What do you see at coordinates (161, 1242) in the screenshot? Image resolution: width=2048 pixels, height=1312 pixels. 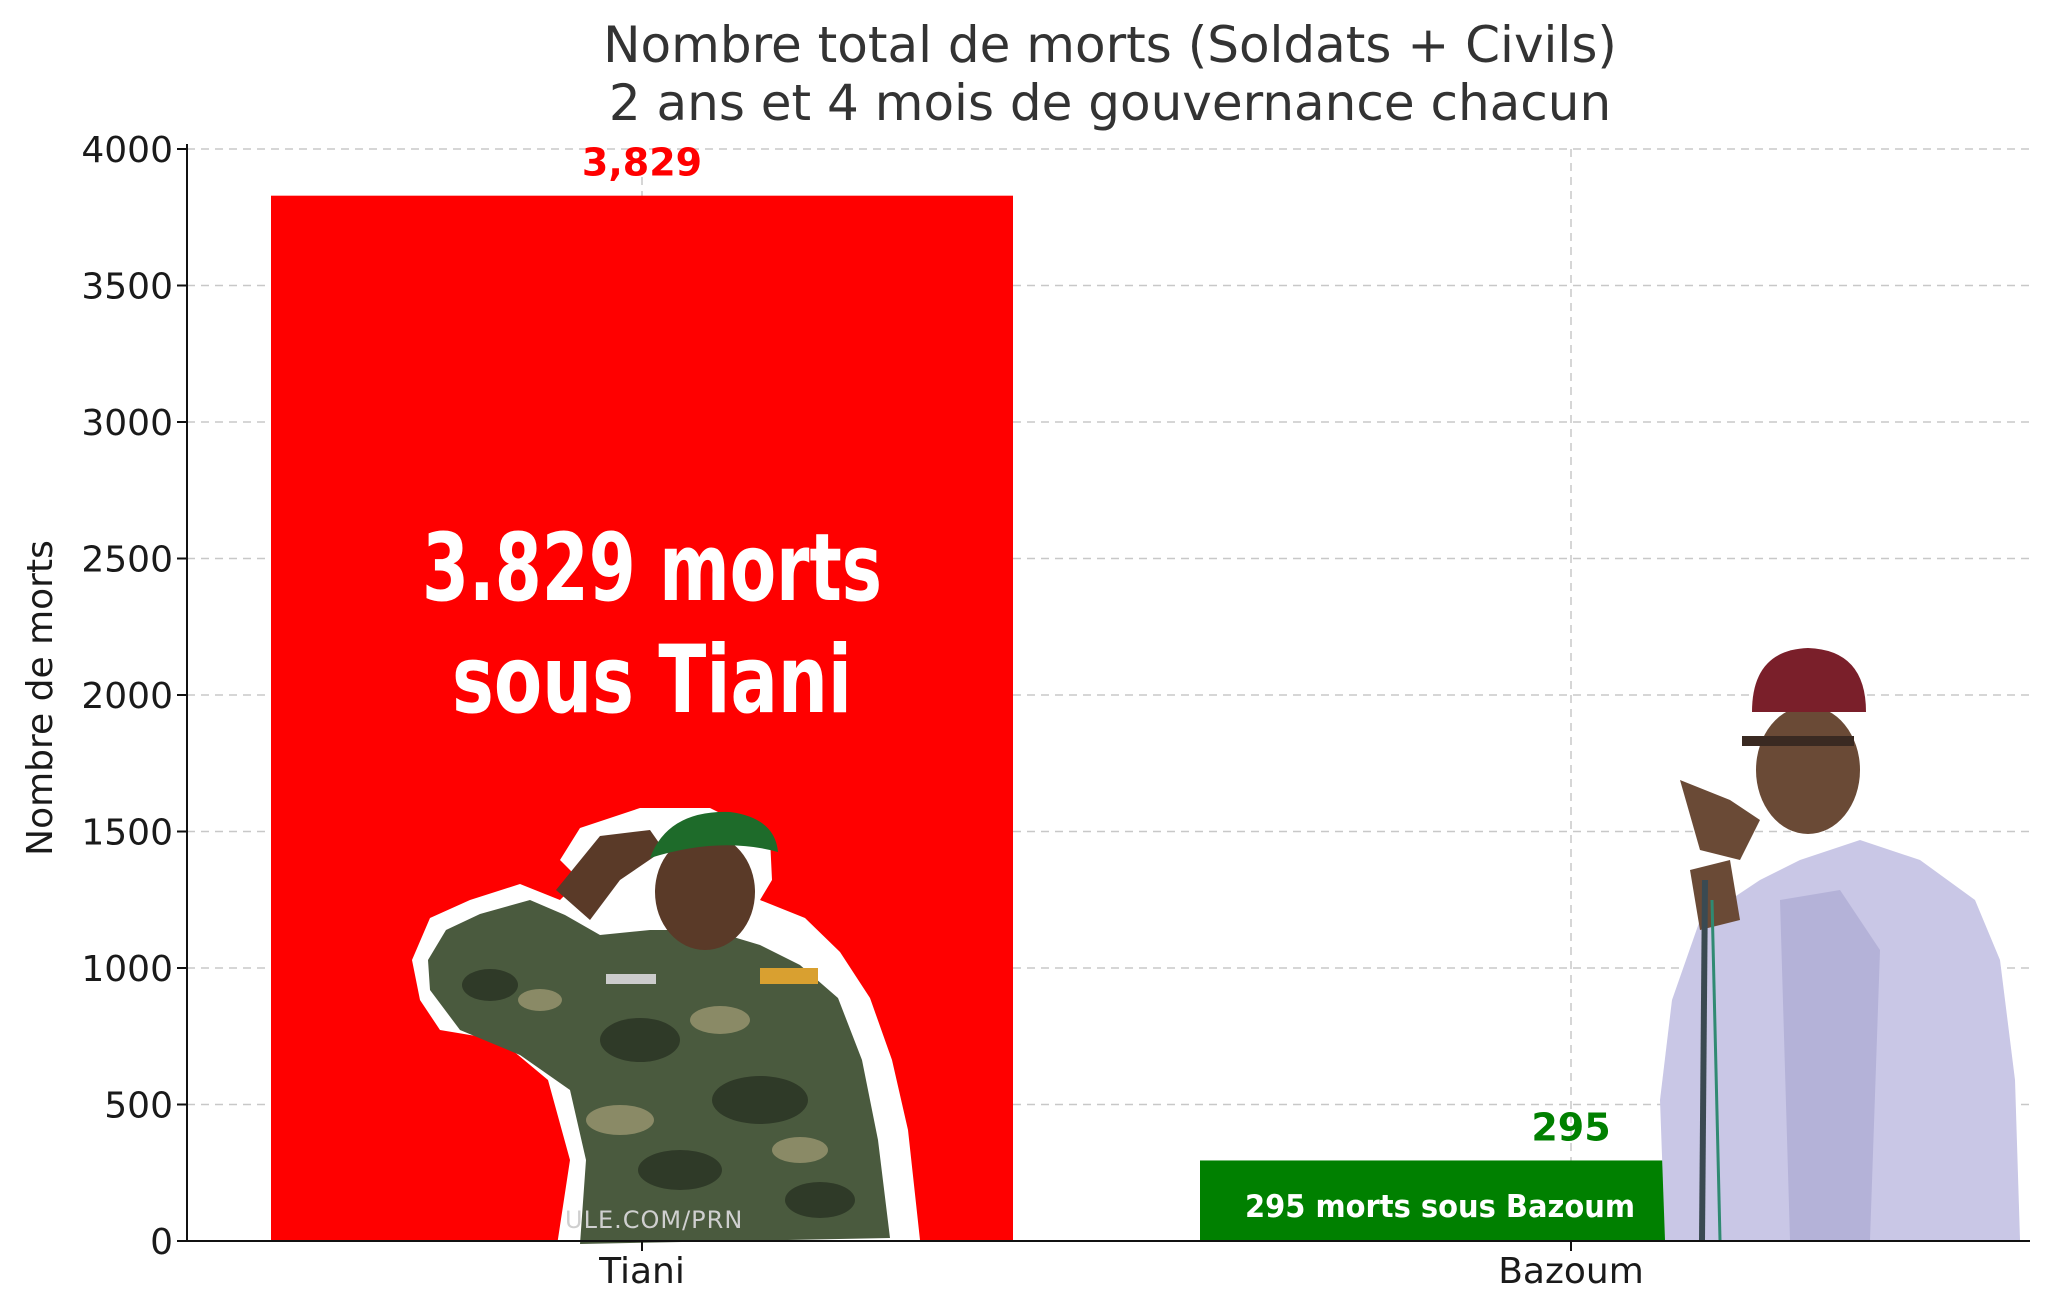 I see `y-tick-label: 0` at bounding box center [161, 1242].